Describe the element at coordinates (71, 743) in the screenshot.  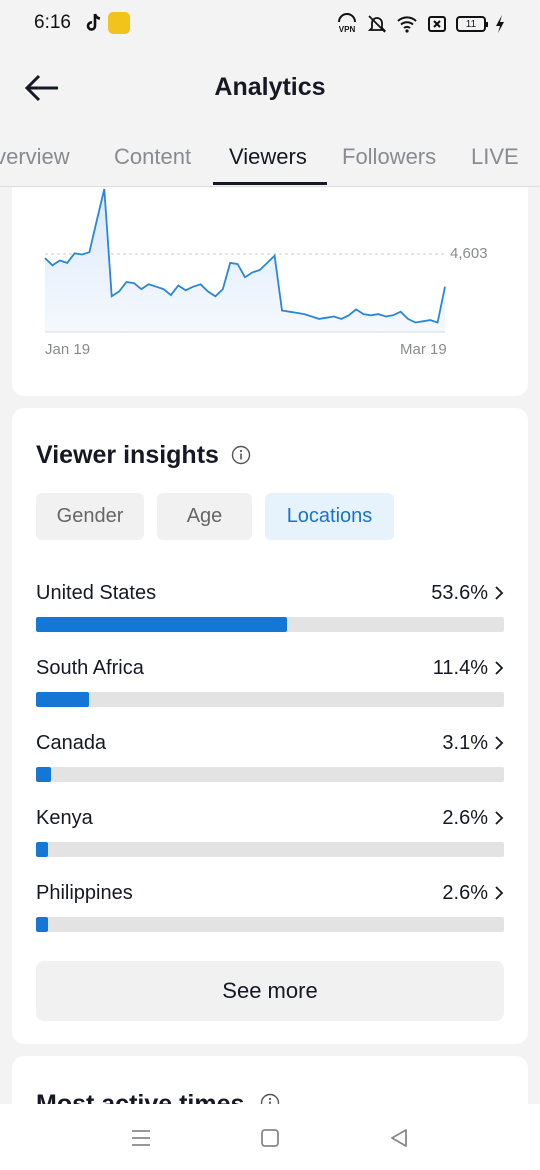
I see `location-name: Canada` at that location.